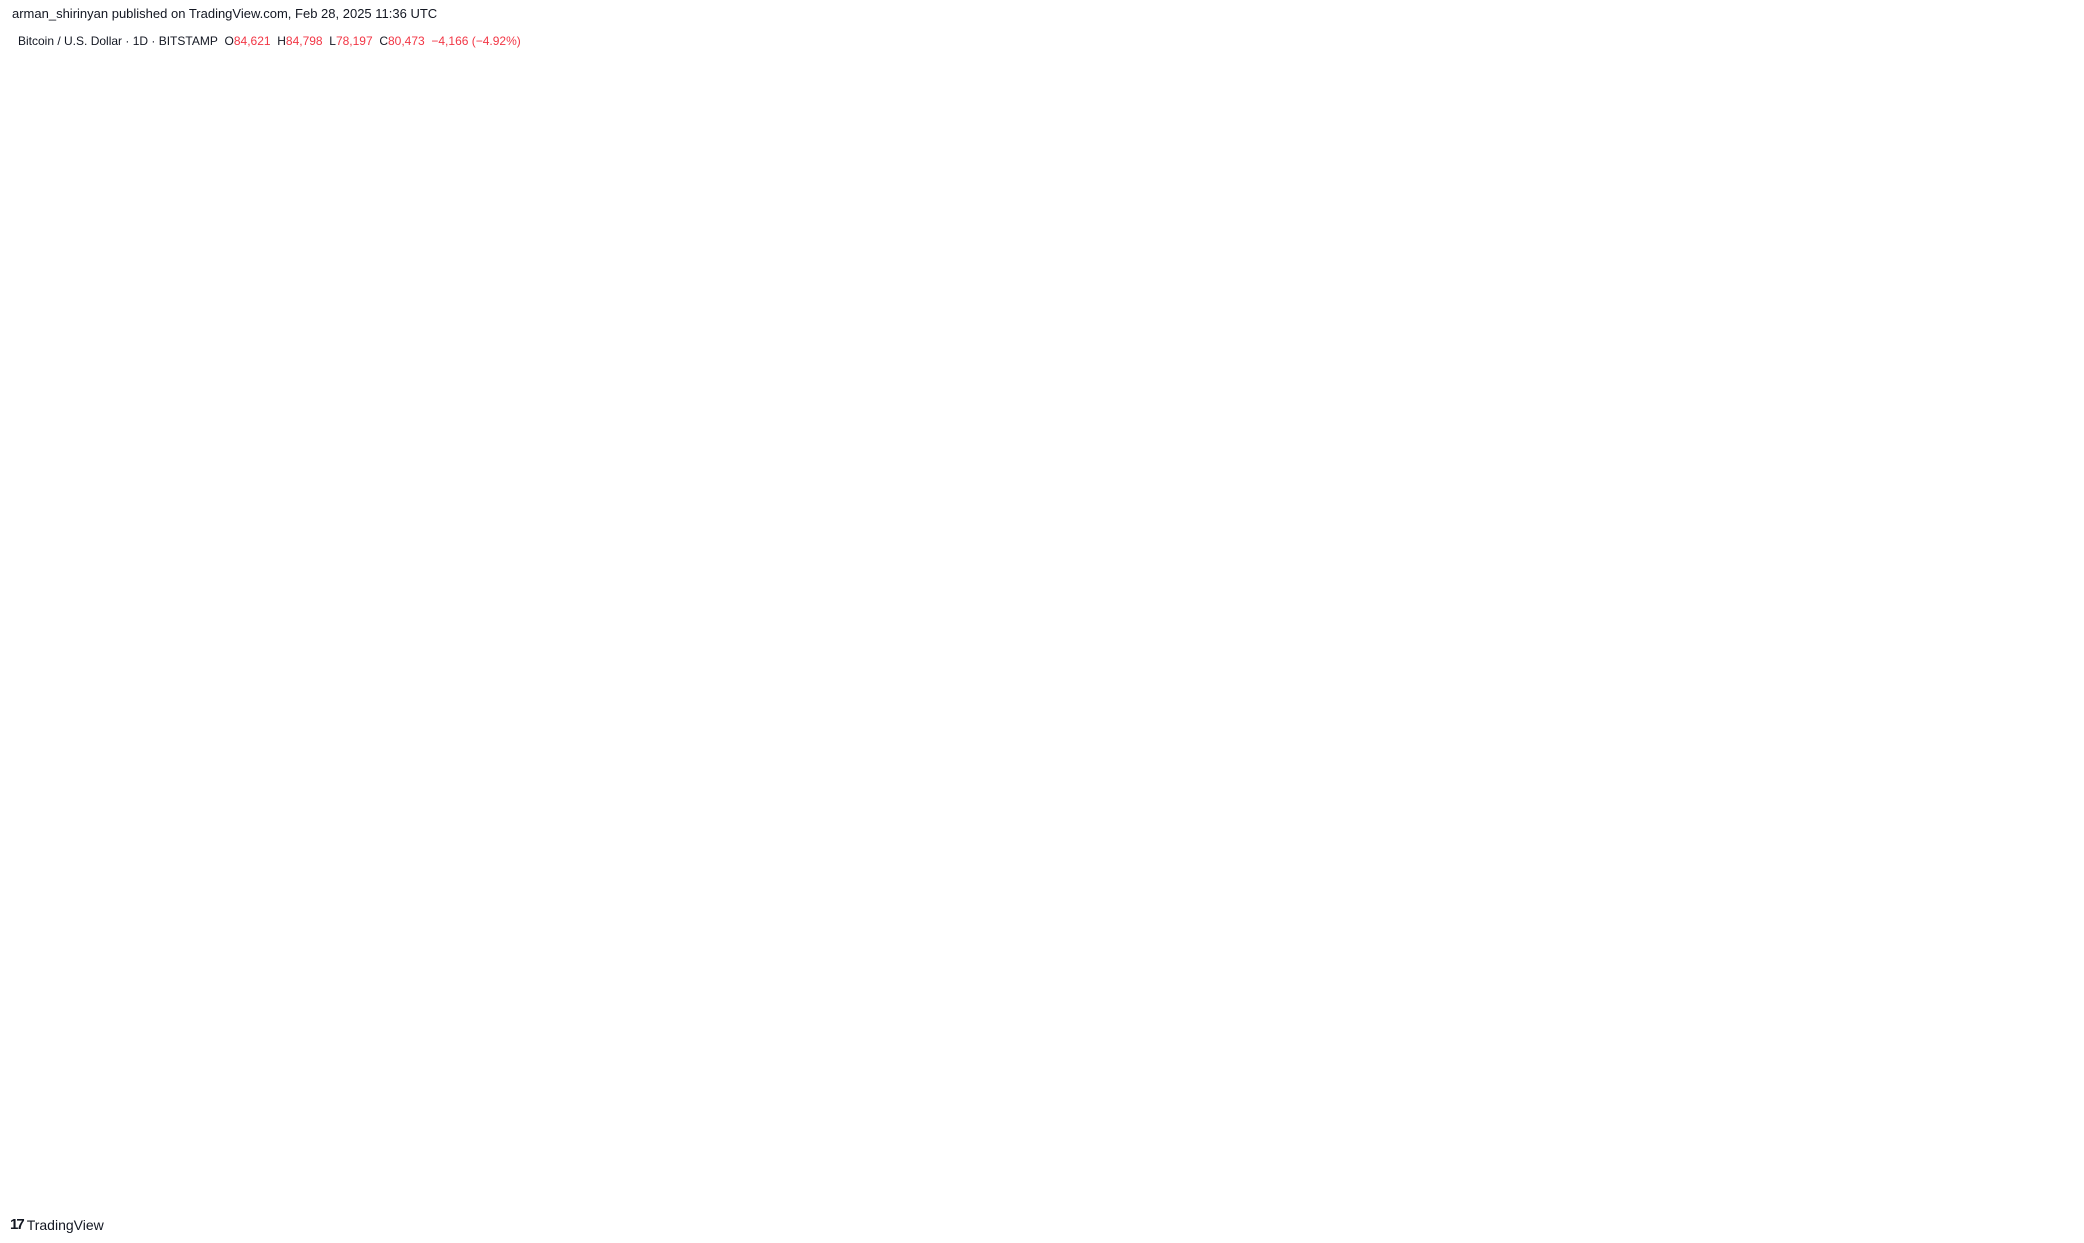 The height and width of the screenshot is (1243, 2084). Describe the element at coordinates (2037, 301) in the screenshot. I see `price-tick: 100,000` at that location.